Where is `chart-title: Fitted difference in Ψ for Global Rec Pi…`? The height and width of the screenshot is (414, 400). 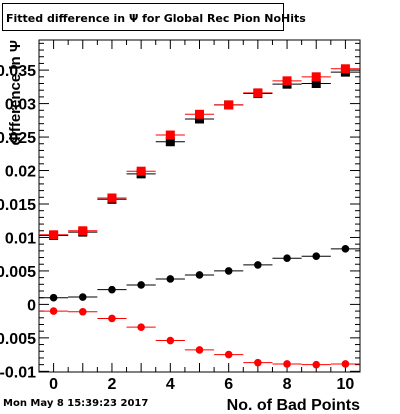
chart-title: Fitted difference in Ψ for Global Rec Pi… is located at coordinates (154, 17).